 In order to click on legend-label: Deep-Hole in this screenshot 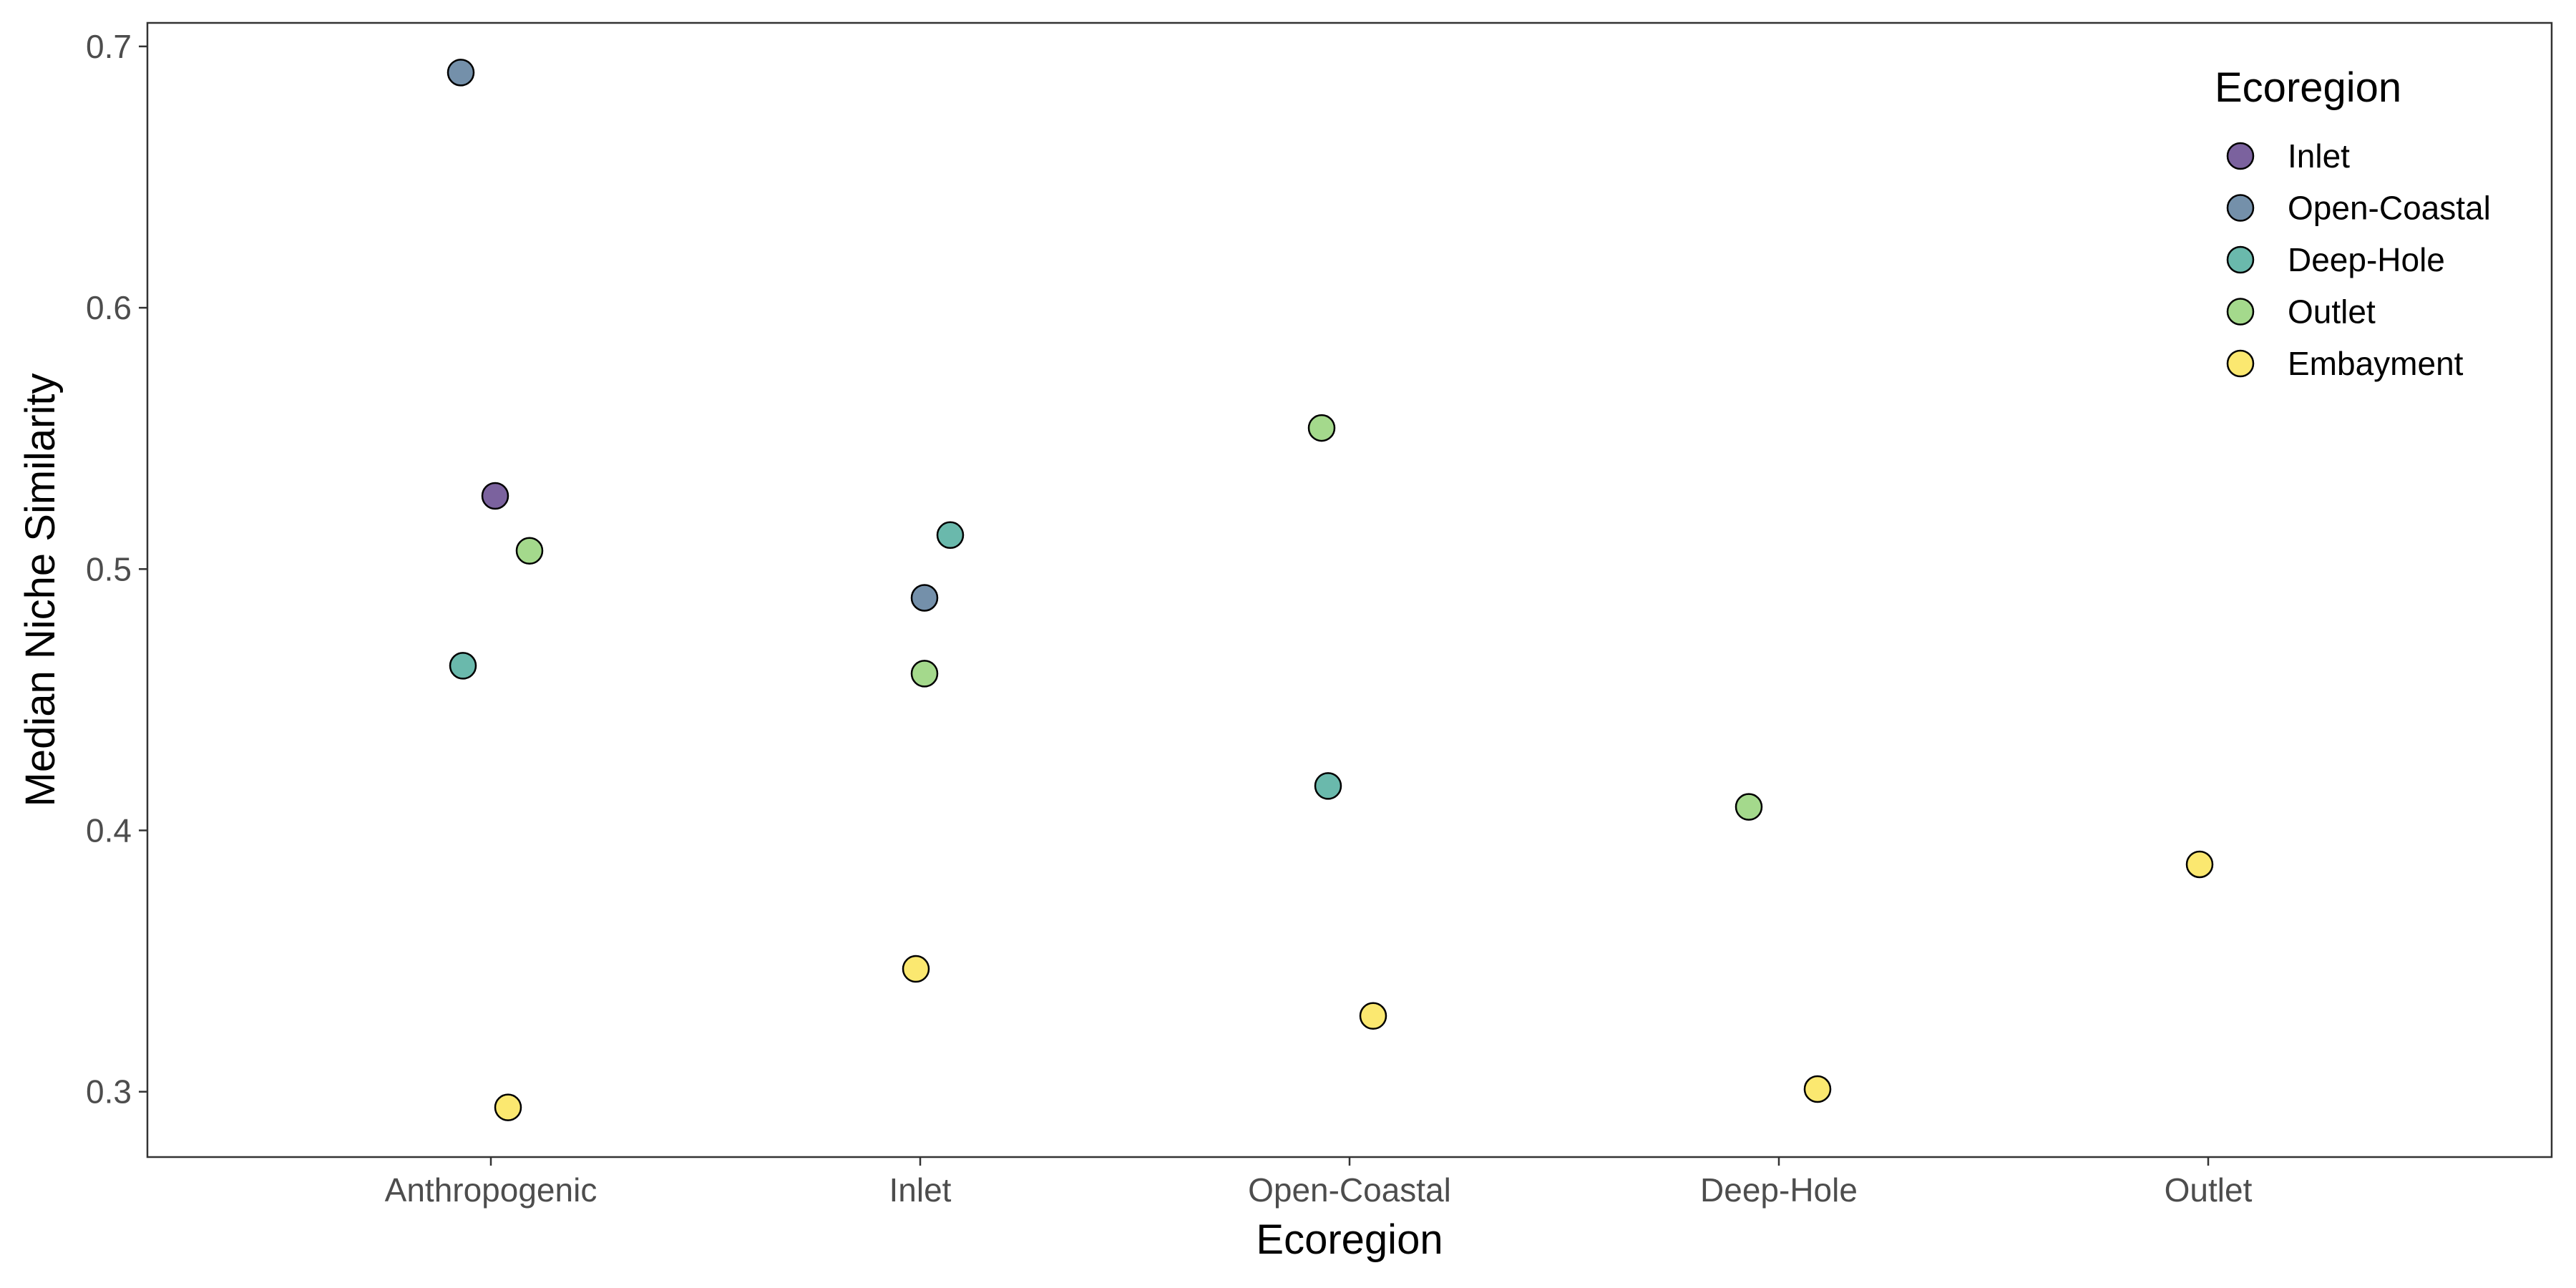, I will do `click(2366, 259)`.